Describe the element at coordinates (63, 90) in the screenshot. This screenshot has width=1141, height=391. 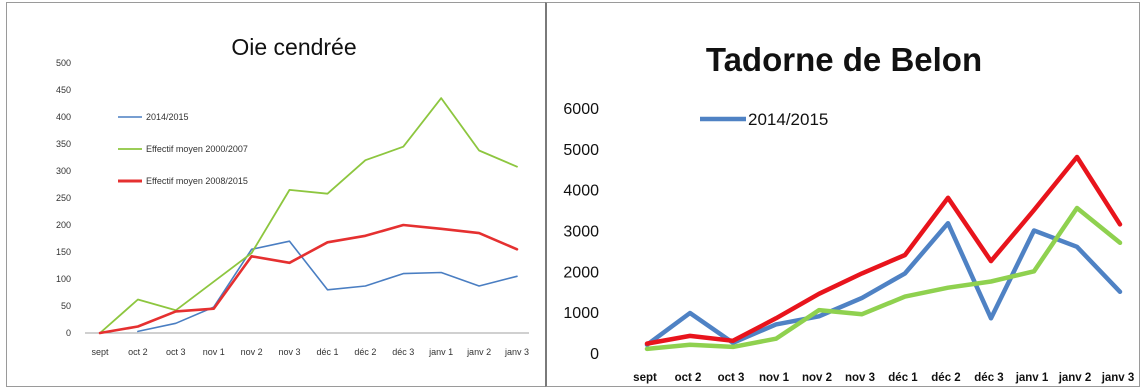
I see `y-tick-label: 450` at that location.